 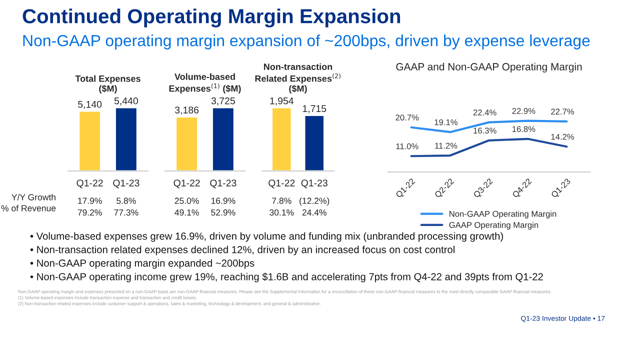 What do you see at coordinates (126, 201) in the screenshot?
I see `text: 5.8%` at bounding box center [126, 201].